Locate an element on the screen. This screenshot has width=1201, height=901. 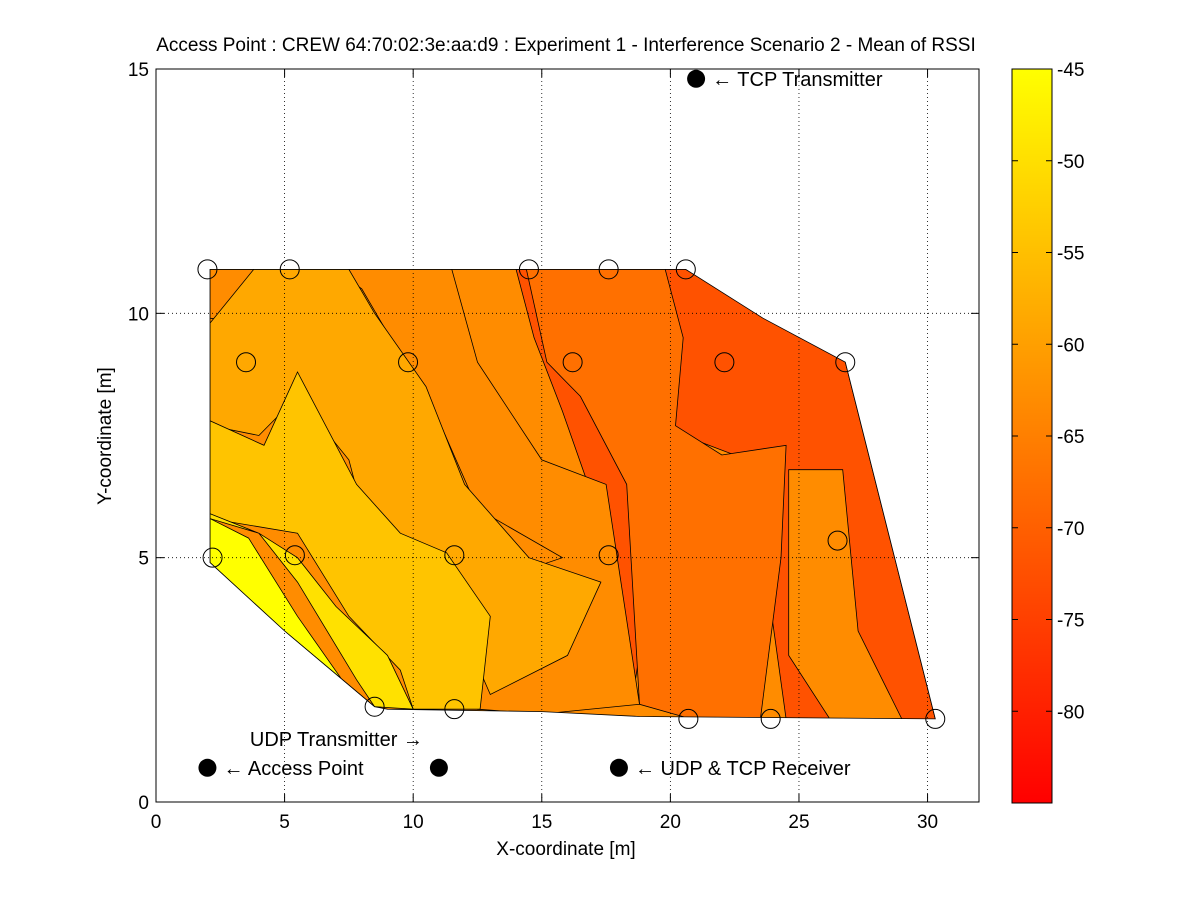
device-label-3: ← UDP & TCP Receiver is located at coordinates (743, 769).